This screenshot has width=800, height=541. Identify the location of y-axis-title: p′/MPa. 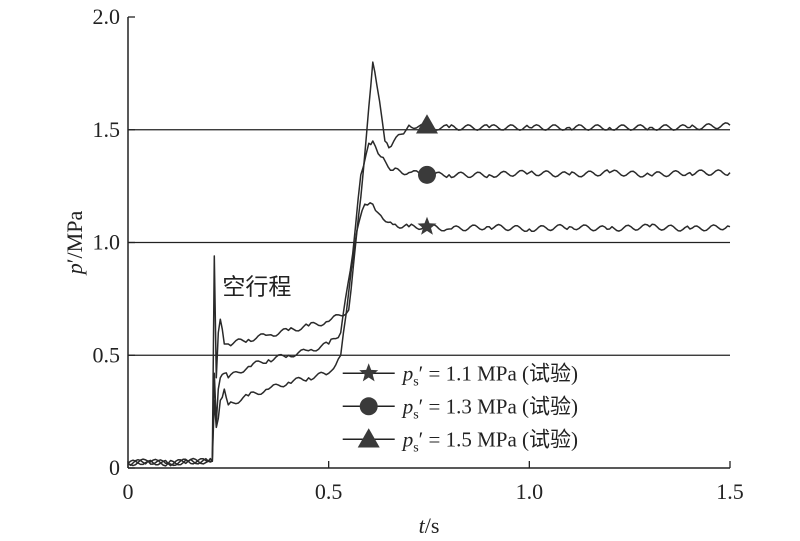
(74, 244).